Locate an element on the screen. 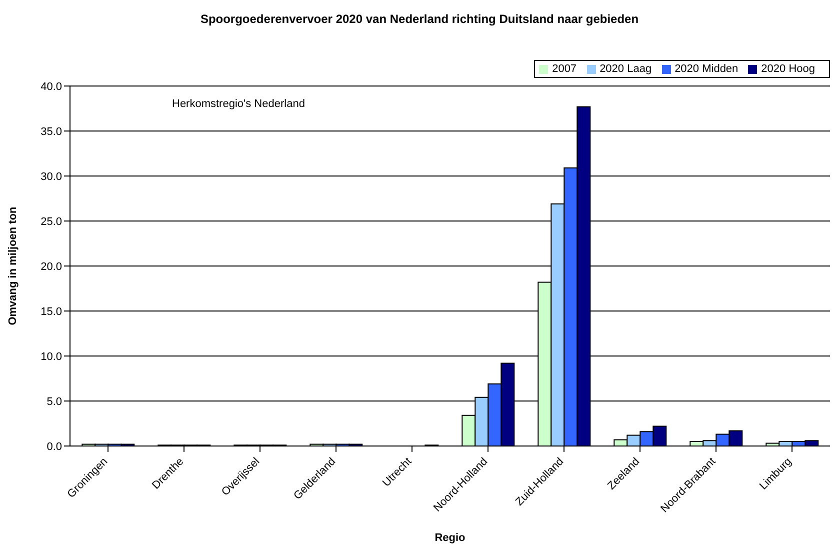 The image size is (839, 552). legend-label: 2020 Midden is located at coordinates (706, 69).